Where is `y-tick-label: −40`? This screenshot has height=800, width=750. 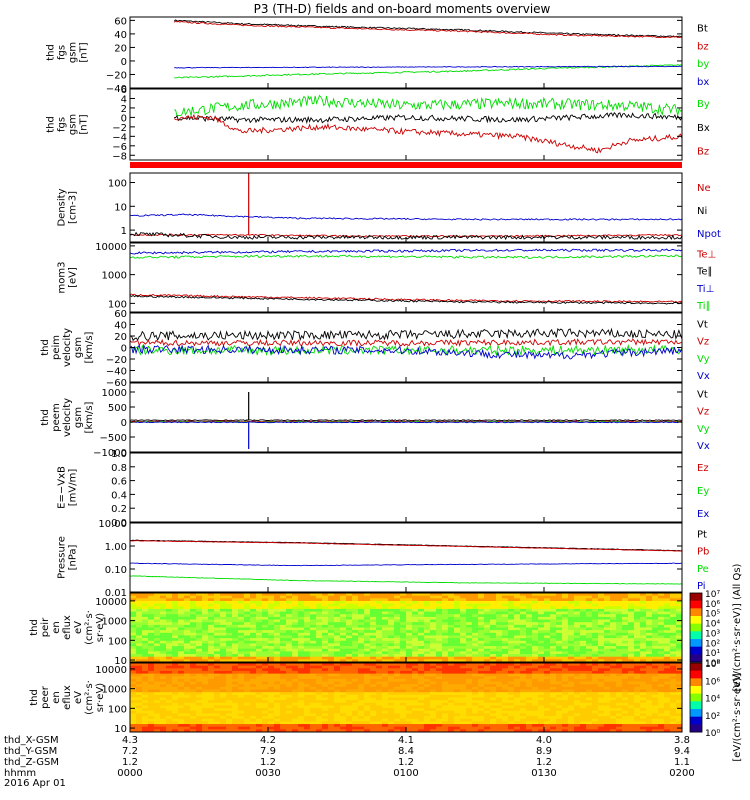 y-tick-label: −40 is located at coordinates (116, 372).